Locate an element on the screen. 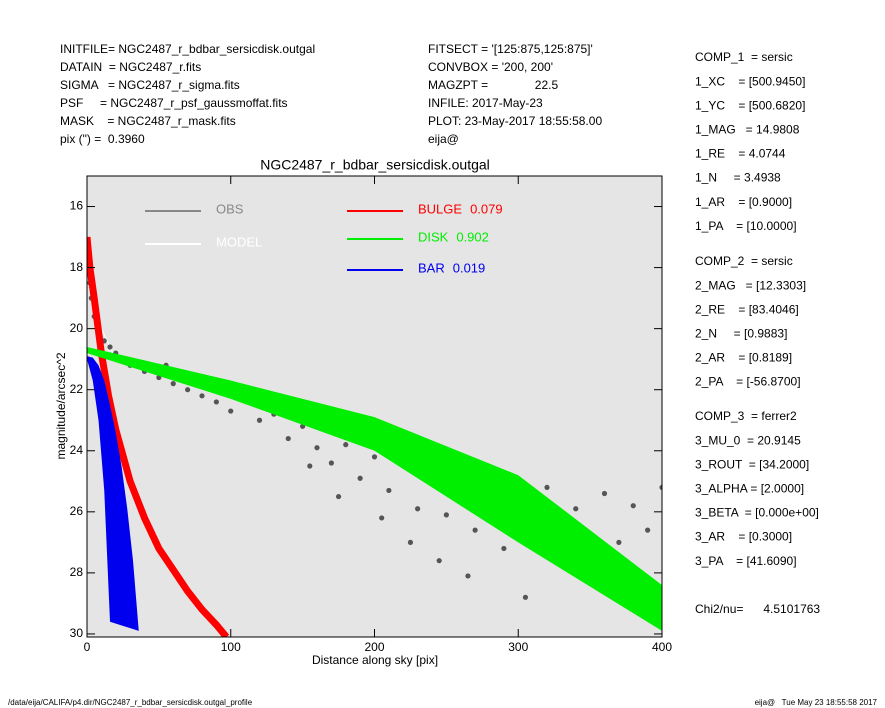  x-tick-label: 0 is located at coordinates (87, 647).